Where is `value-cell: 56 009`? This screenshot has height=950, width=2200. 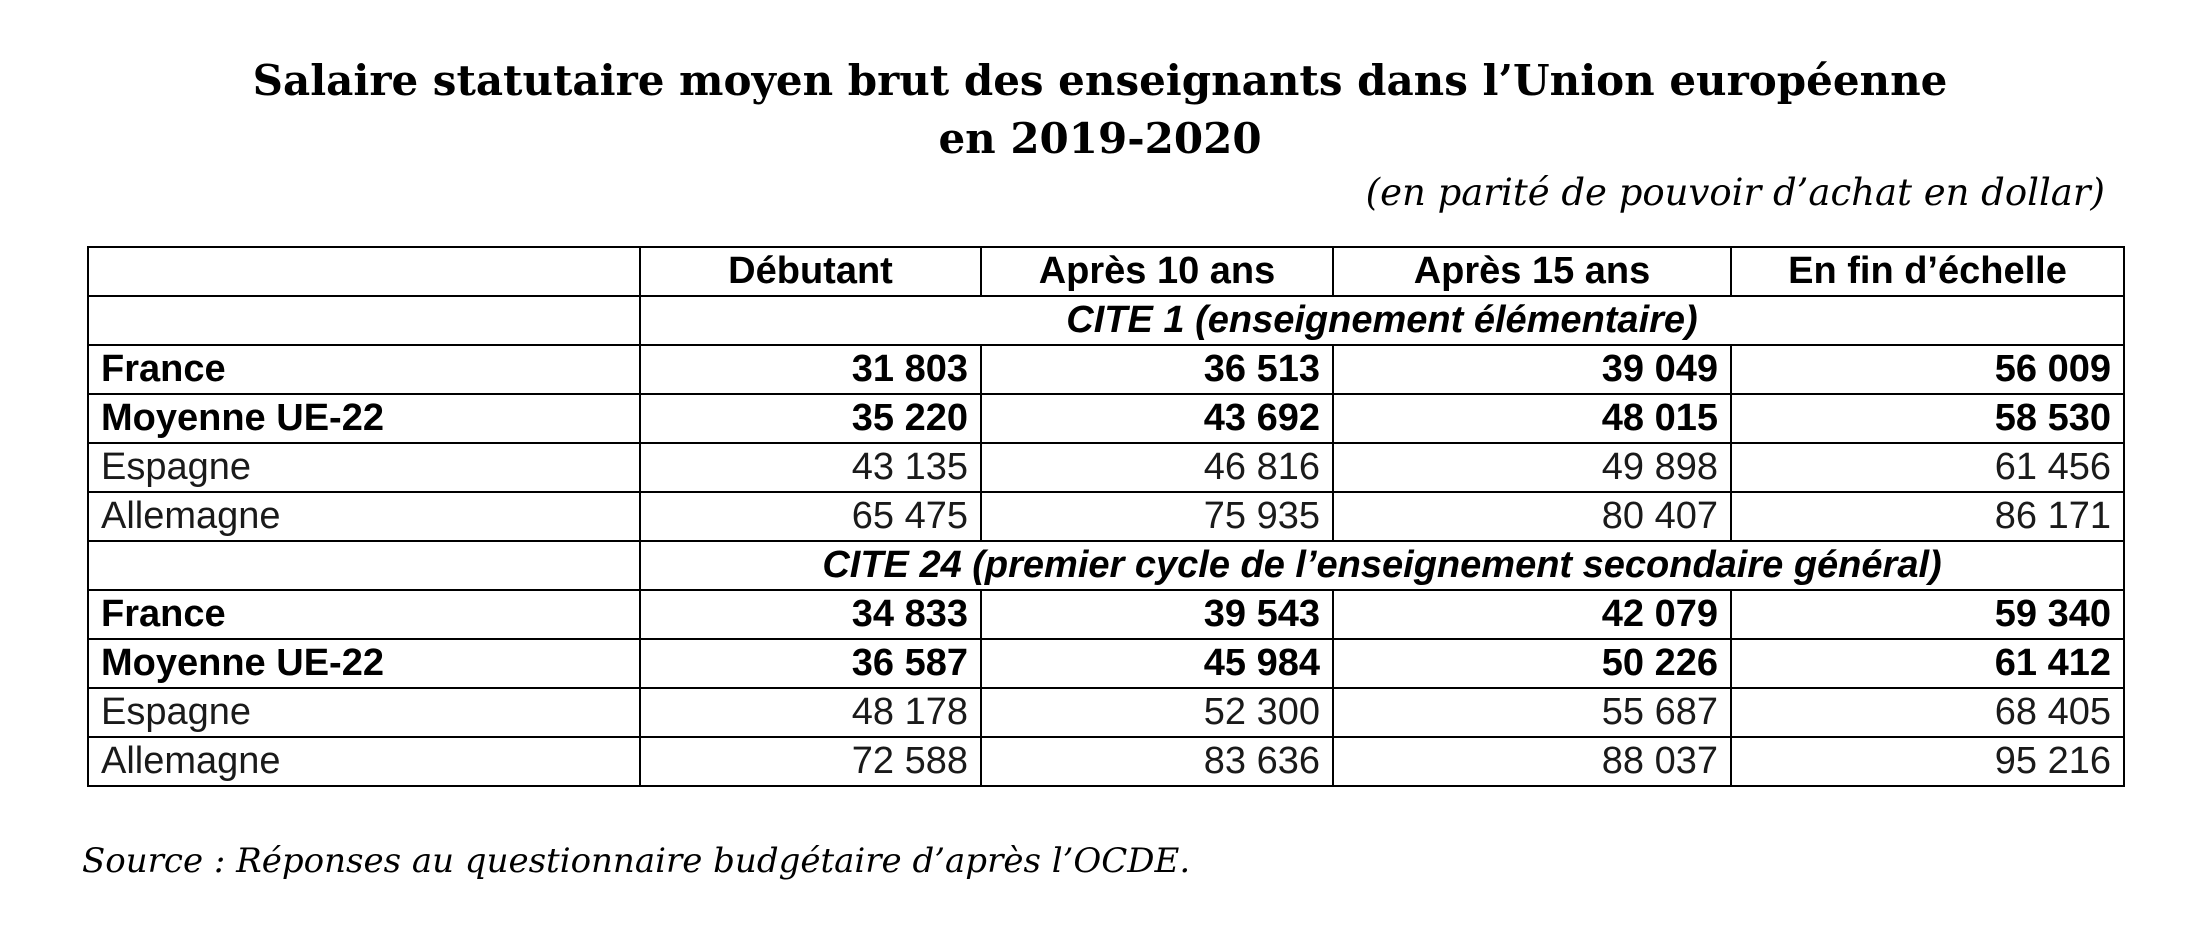 value-cell: 56 009 is located at coordinates (1927, 369).